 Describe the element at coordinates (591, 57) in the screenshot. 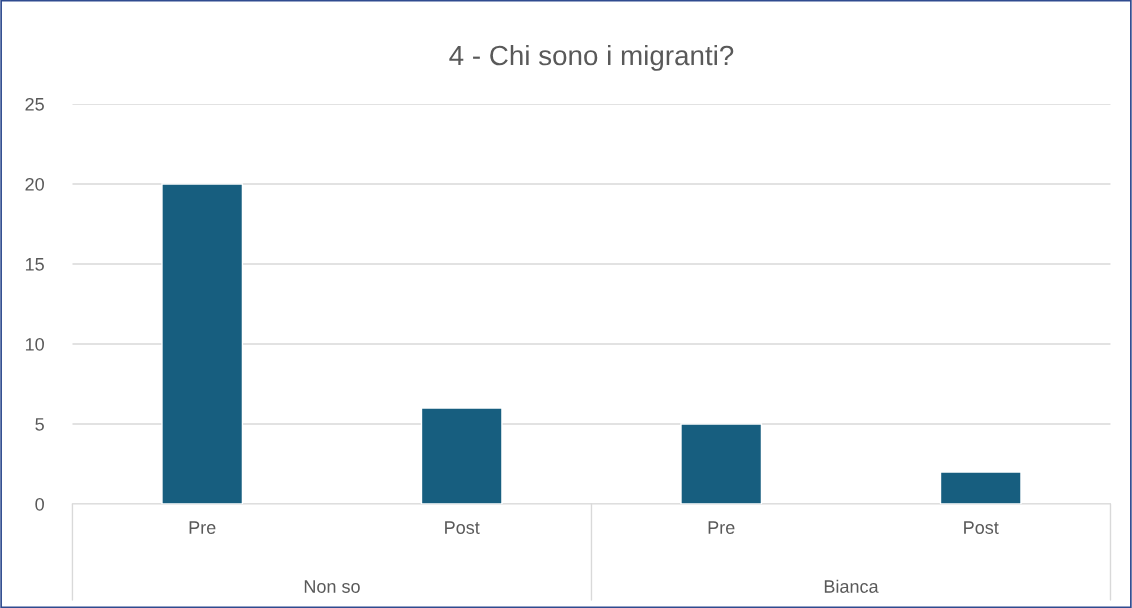

I see `chart-title: 4 - Chi sono i migranti?` at that location.